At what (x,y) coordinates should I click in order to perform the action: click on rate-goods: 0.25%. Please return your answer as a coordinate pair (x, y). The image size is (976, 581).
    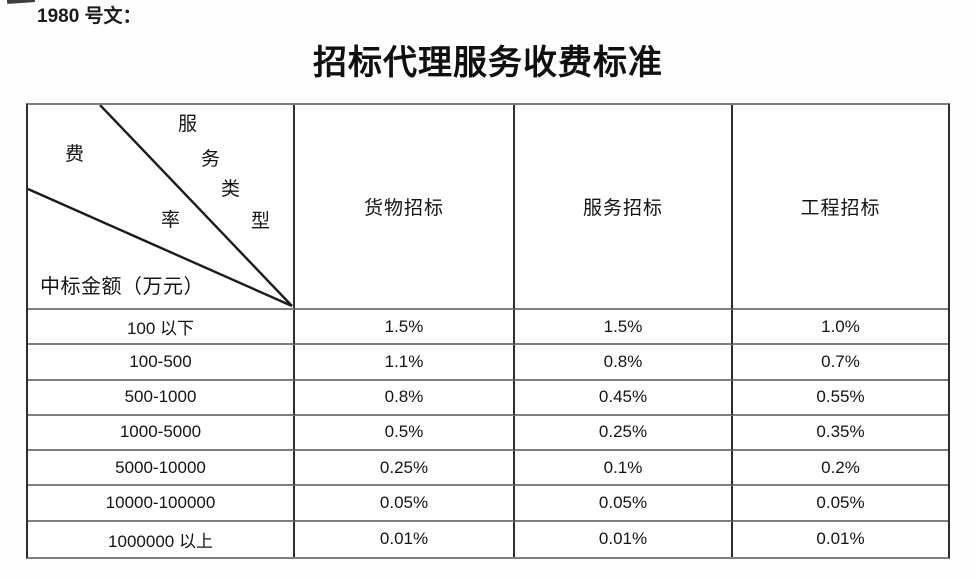
    Looking at the image, I should click on (405, 469).